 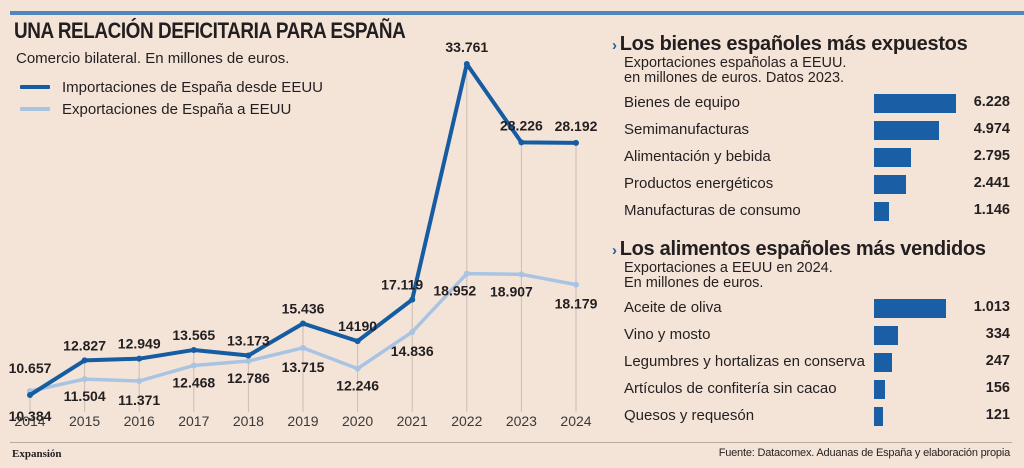 What do you see at coordinates (991, 102) in the screenshot?
I see `bienes-value: 6.228` at bounding box center [991, 102].